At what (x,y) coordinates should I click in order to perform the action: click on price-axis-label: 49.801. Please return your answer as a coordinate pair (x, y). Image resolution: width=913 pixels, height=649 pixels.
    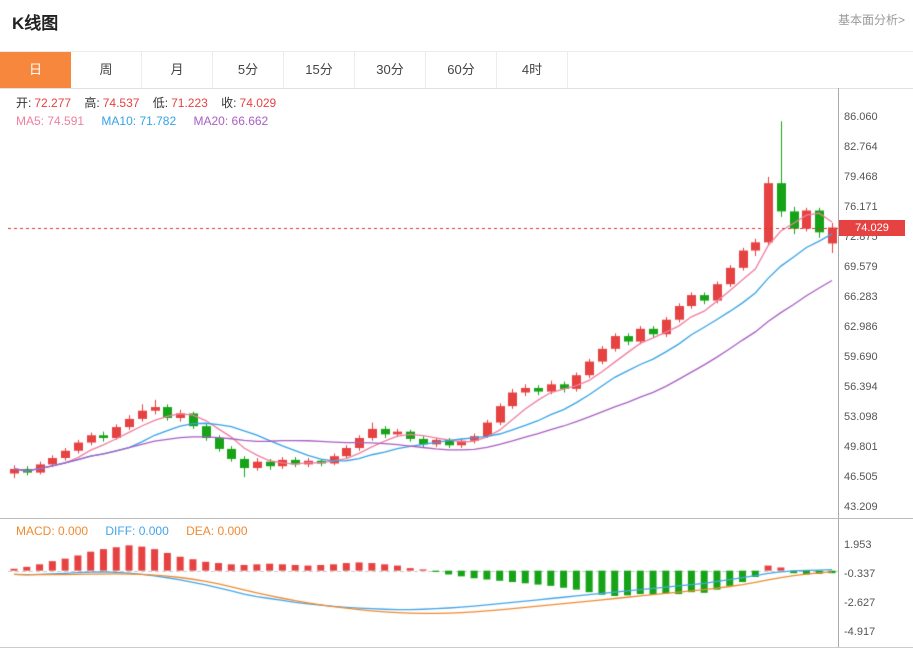
    Looking at the image, I should click on (861, 447).